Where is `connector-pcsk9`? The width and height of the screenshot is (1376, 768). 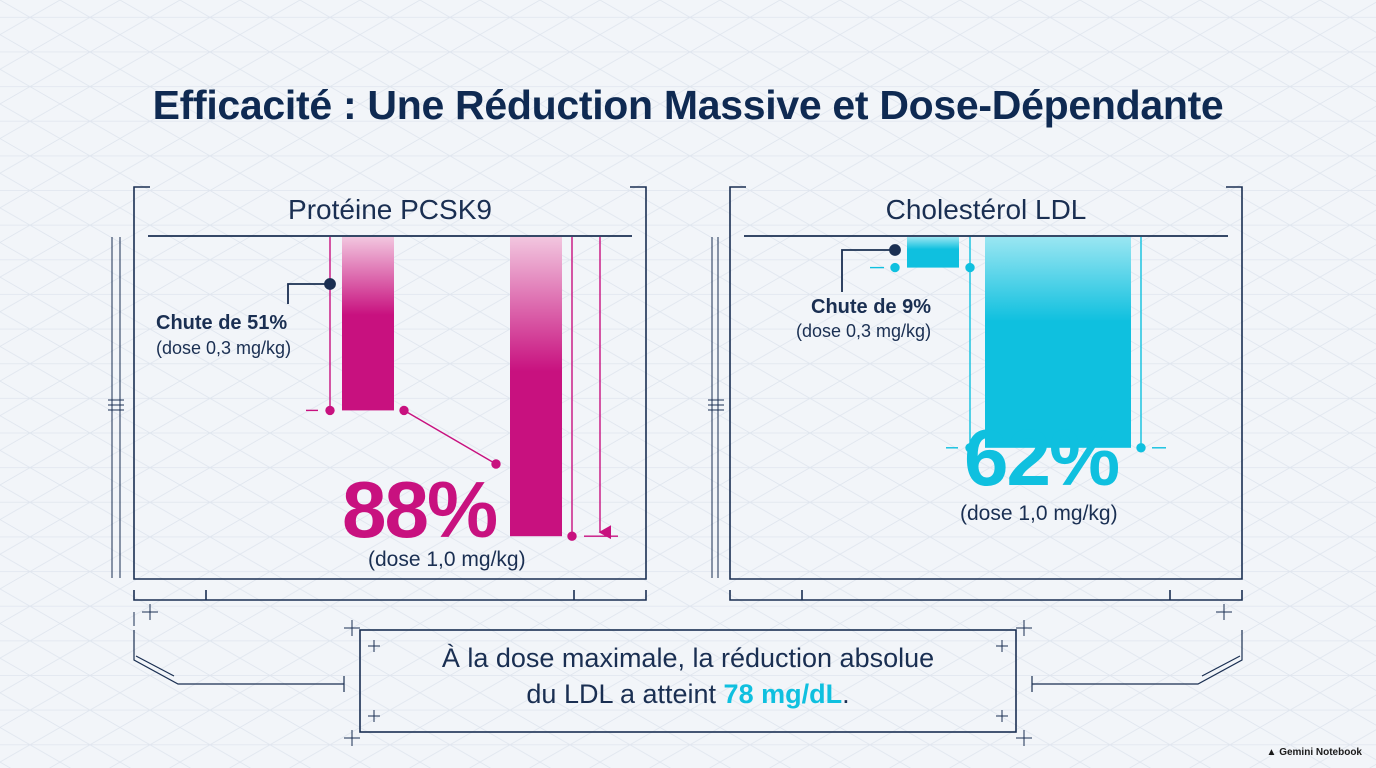
connector-pcsk9 is located at coordinates (450, 437).